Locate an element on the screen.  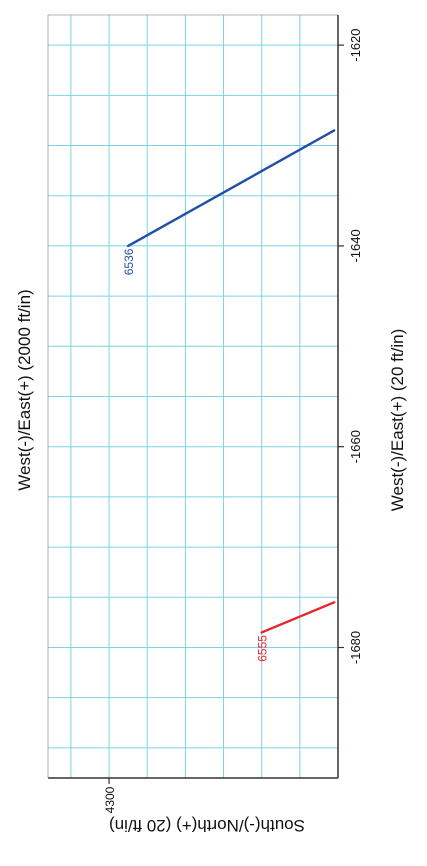
x-tick-label: -1680 is located at coordinates (355, 647).